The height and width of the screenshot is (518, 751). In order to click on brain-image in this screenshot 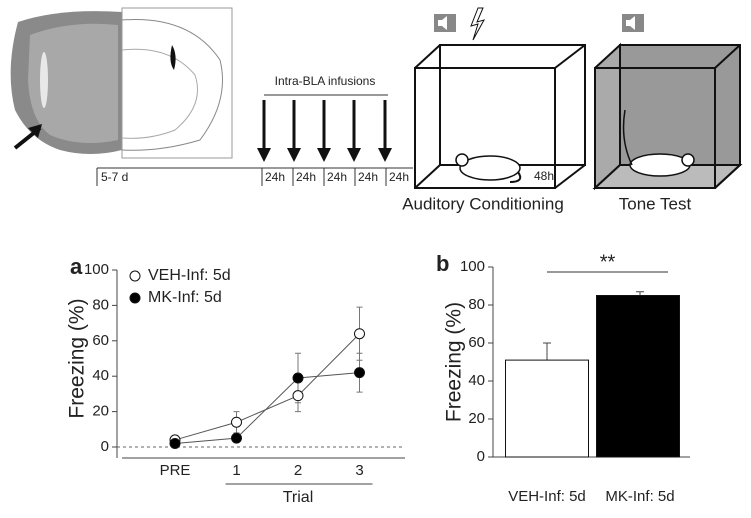, I will do `click(121, 83)`.